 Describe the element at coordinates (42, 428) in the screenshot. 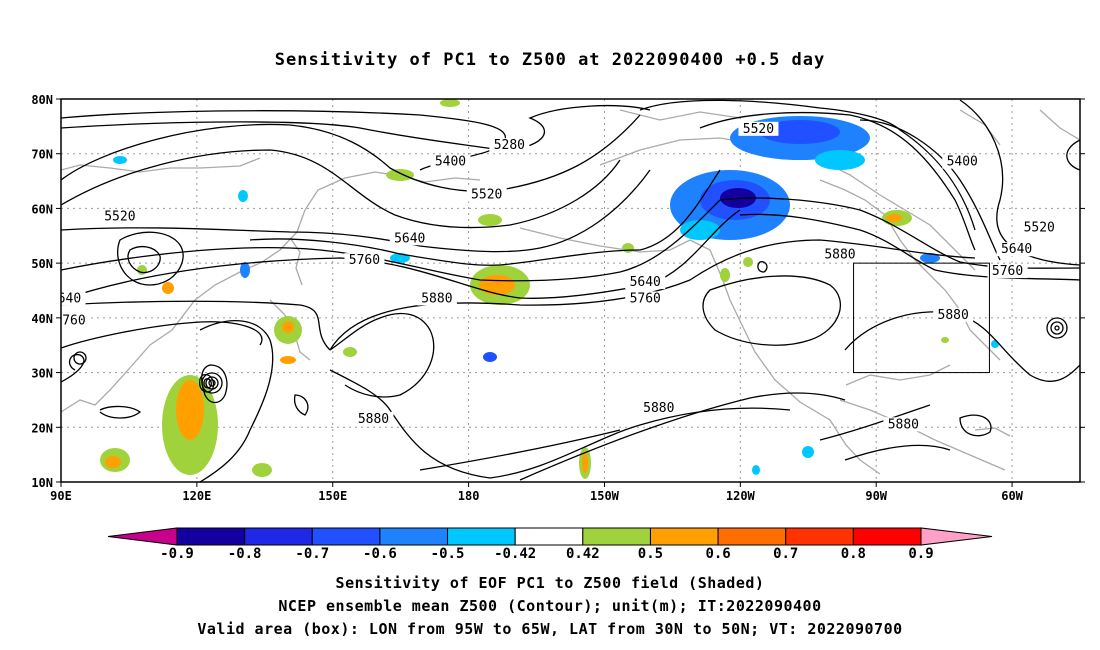

I see `lat-tick-label: 20N` at that location.